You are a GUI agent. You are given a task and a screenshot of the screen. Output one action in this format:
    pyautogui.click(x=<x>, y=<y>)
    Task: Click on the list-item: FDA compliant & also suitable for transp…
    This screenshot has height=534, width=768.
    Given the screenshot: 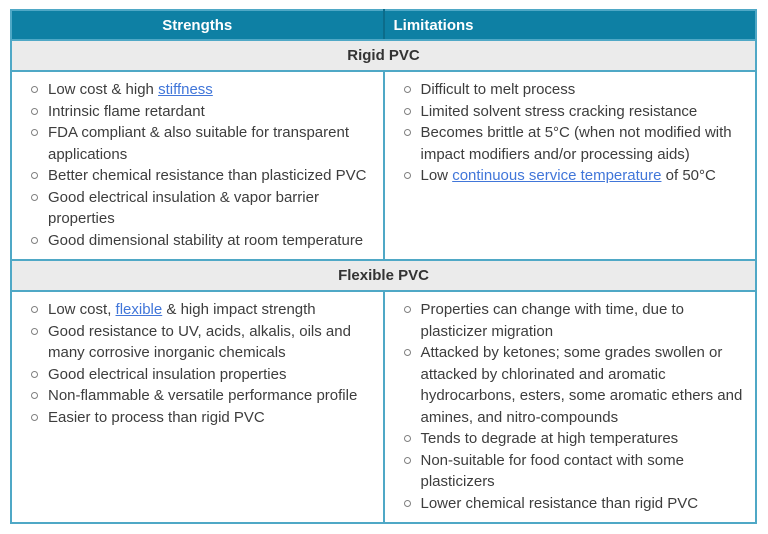 What is the action you would take?
    pyautogui.click(x=201, y=143)
    